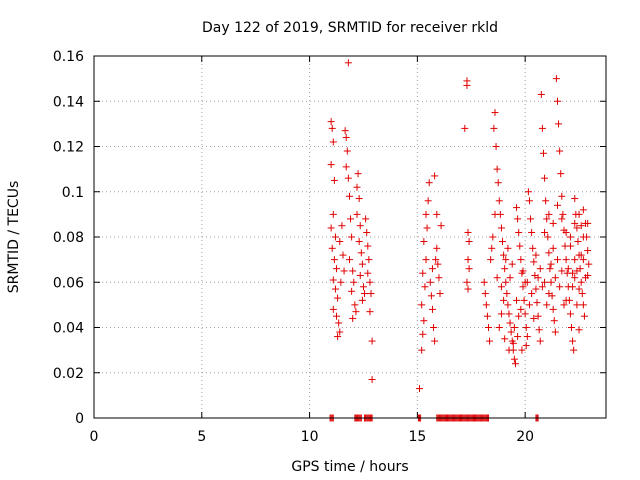 Image resolution: width=640 pixels, height=480 pixels. I want to click on y-tick-label: 0.06, so click(68, 283).